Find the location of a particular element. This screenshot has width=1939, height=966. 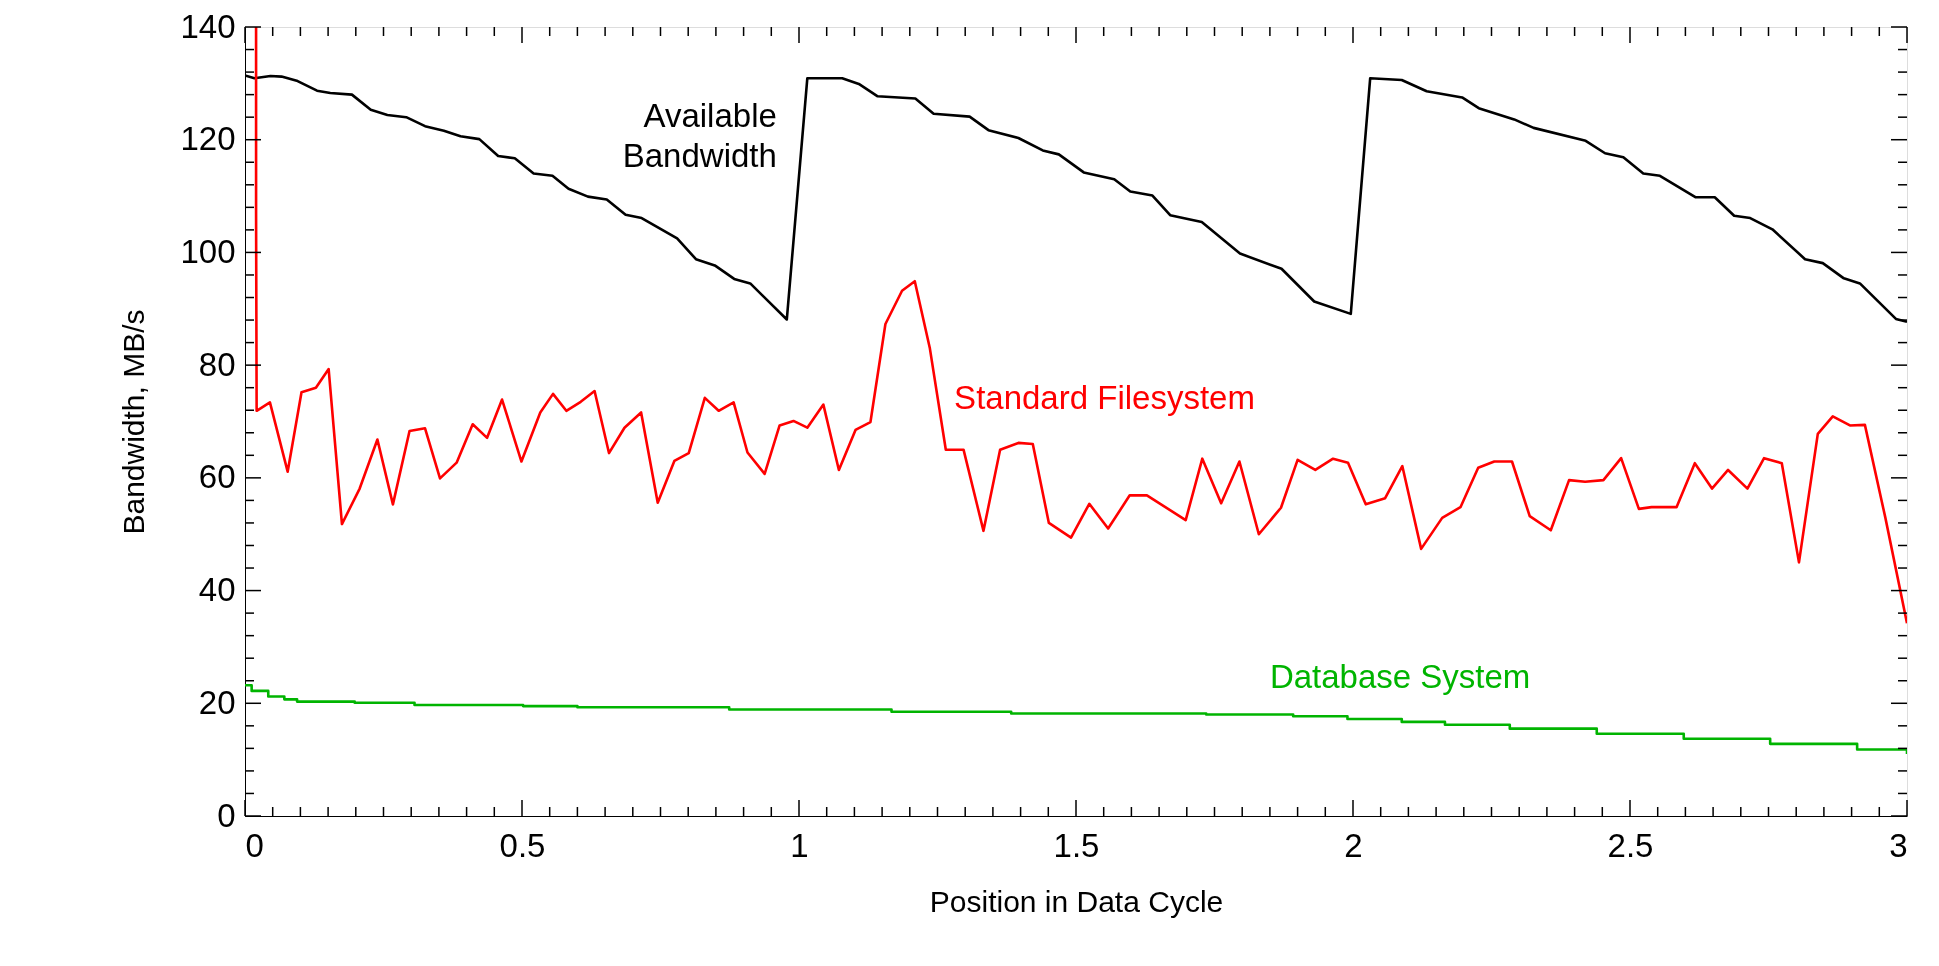

x-tick-label: 1 is located at coordinates (799, 845).